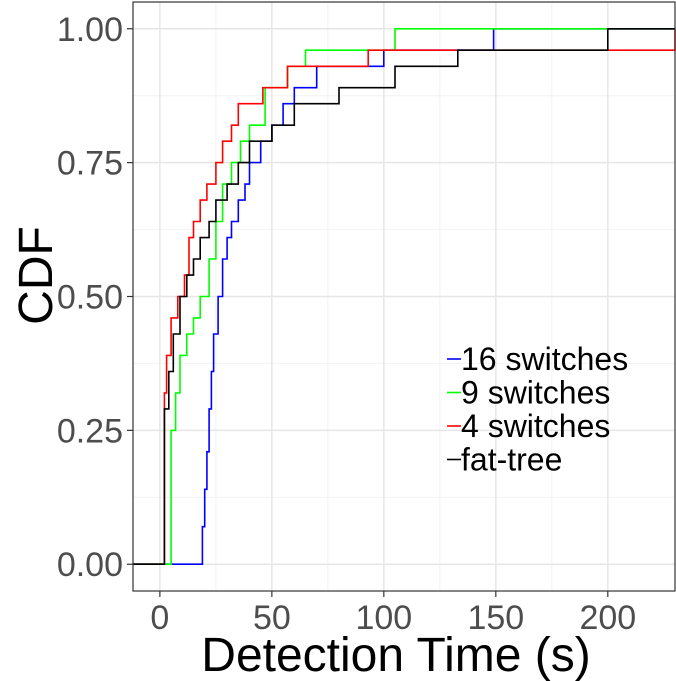 This screenshot has height=681, width=676. I want to click on x-tick-label: 100, so click(383, 618).